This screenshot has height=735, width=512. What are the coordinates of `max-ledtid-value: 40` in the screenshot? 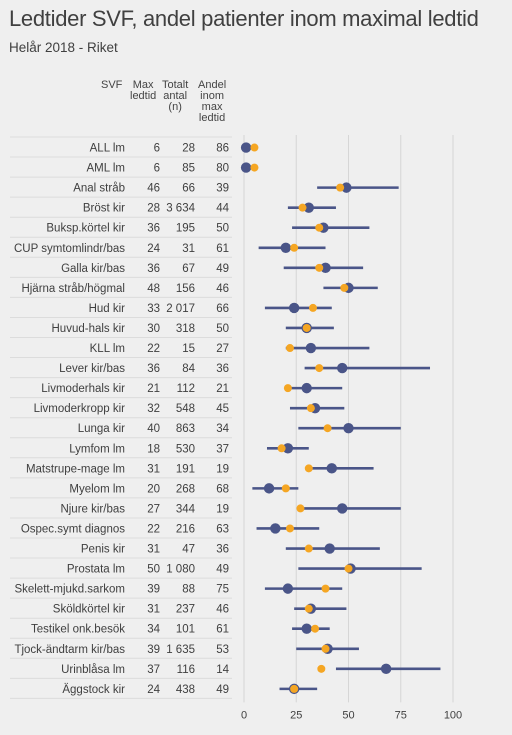 It's located at (153, 429).